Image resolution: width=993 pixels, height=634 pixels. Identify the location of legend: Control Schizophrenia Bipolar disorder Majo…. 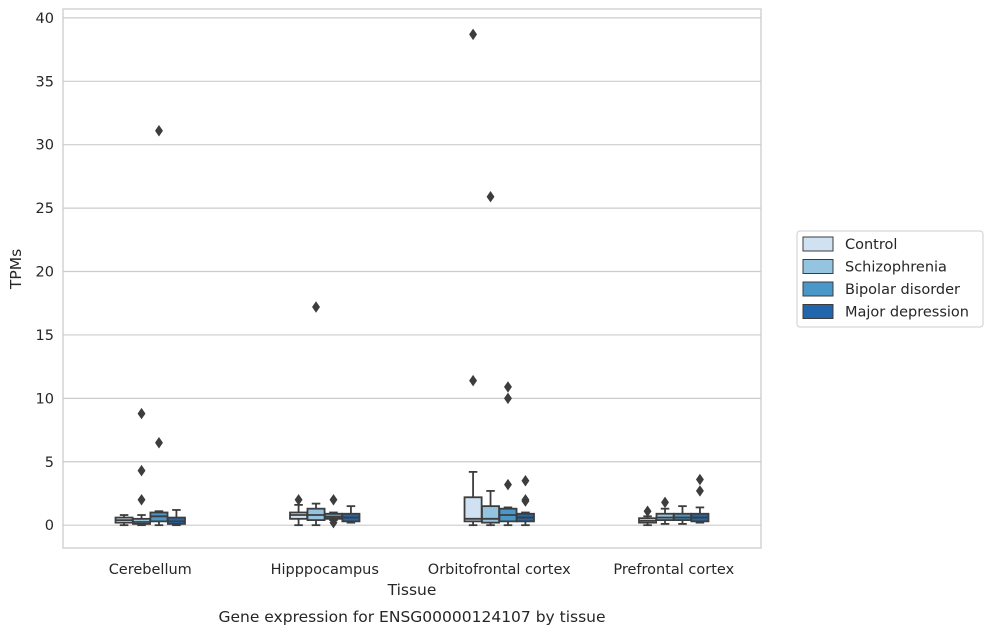
(890, 279).